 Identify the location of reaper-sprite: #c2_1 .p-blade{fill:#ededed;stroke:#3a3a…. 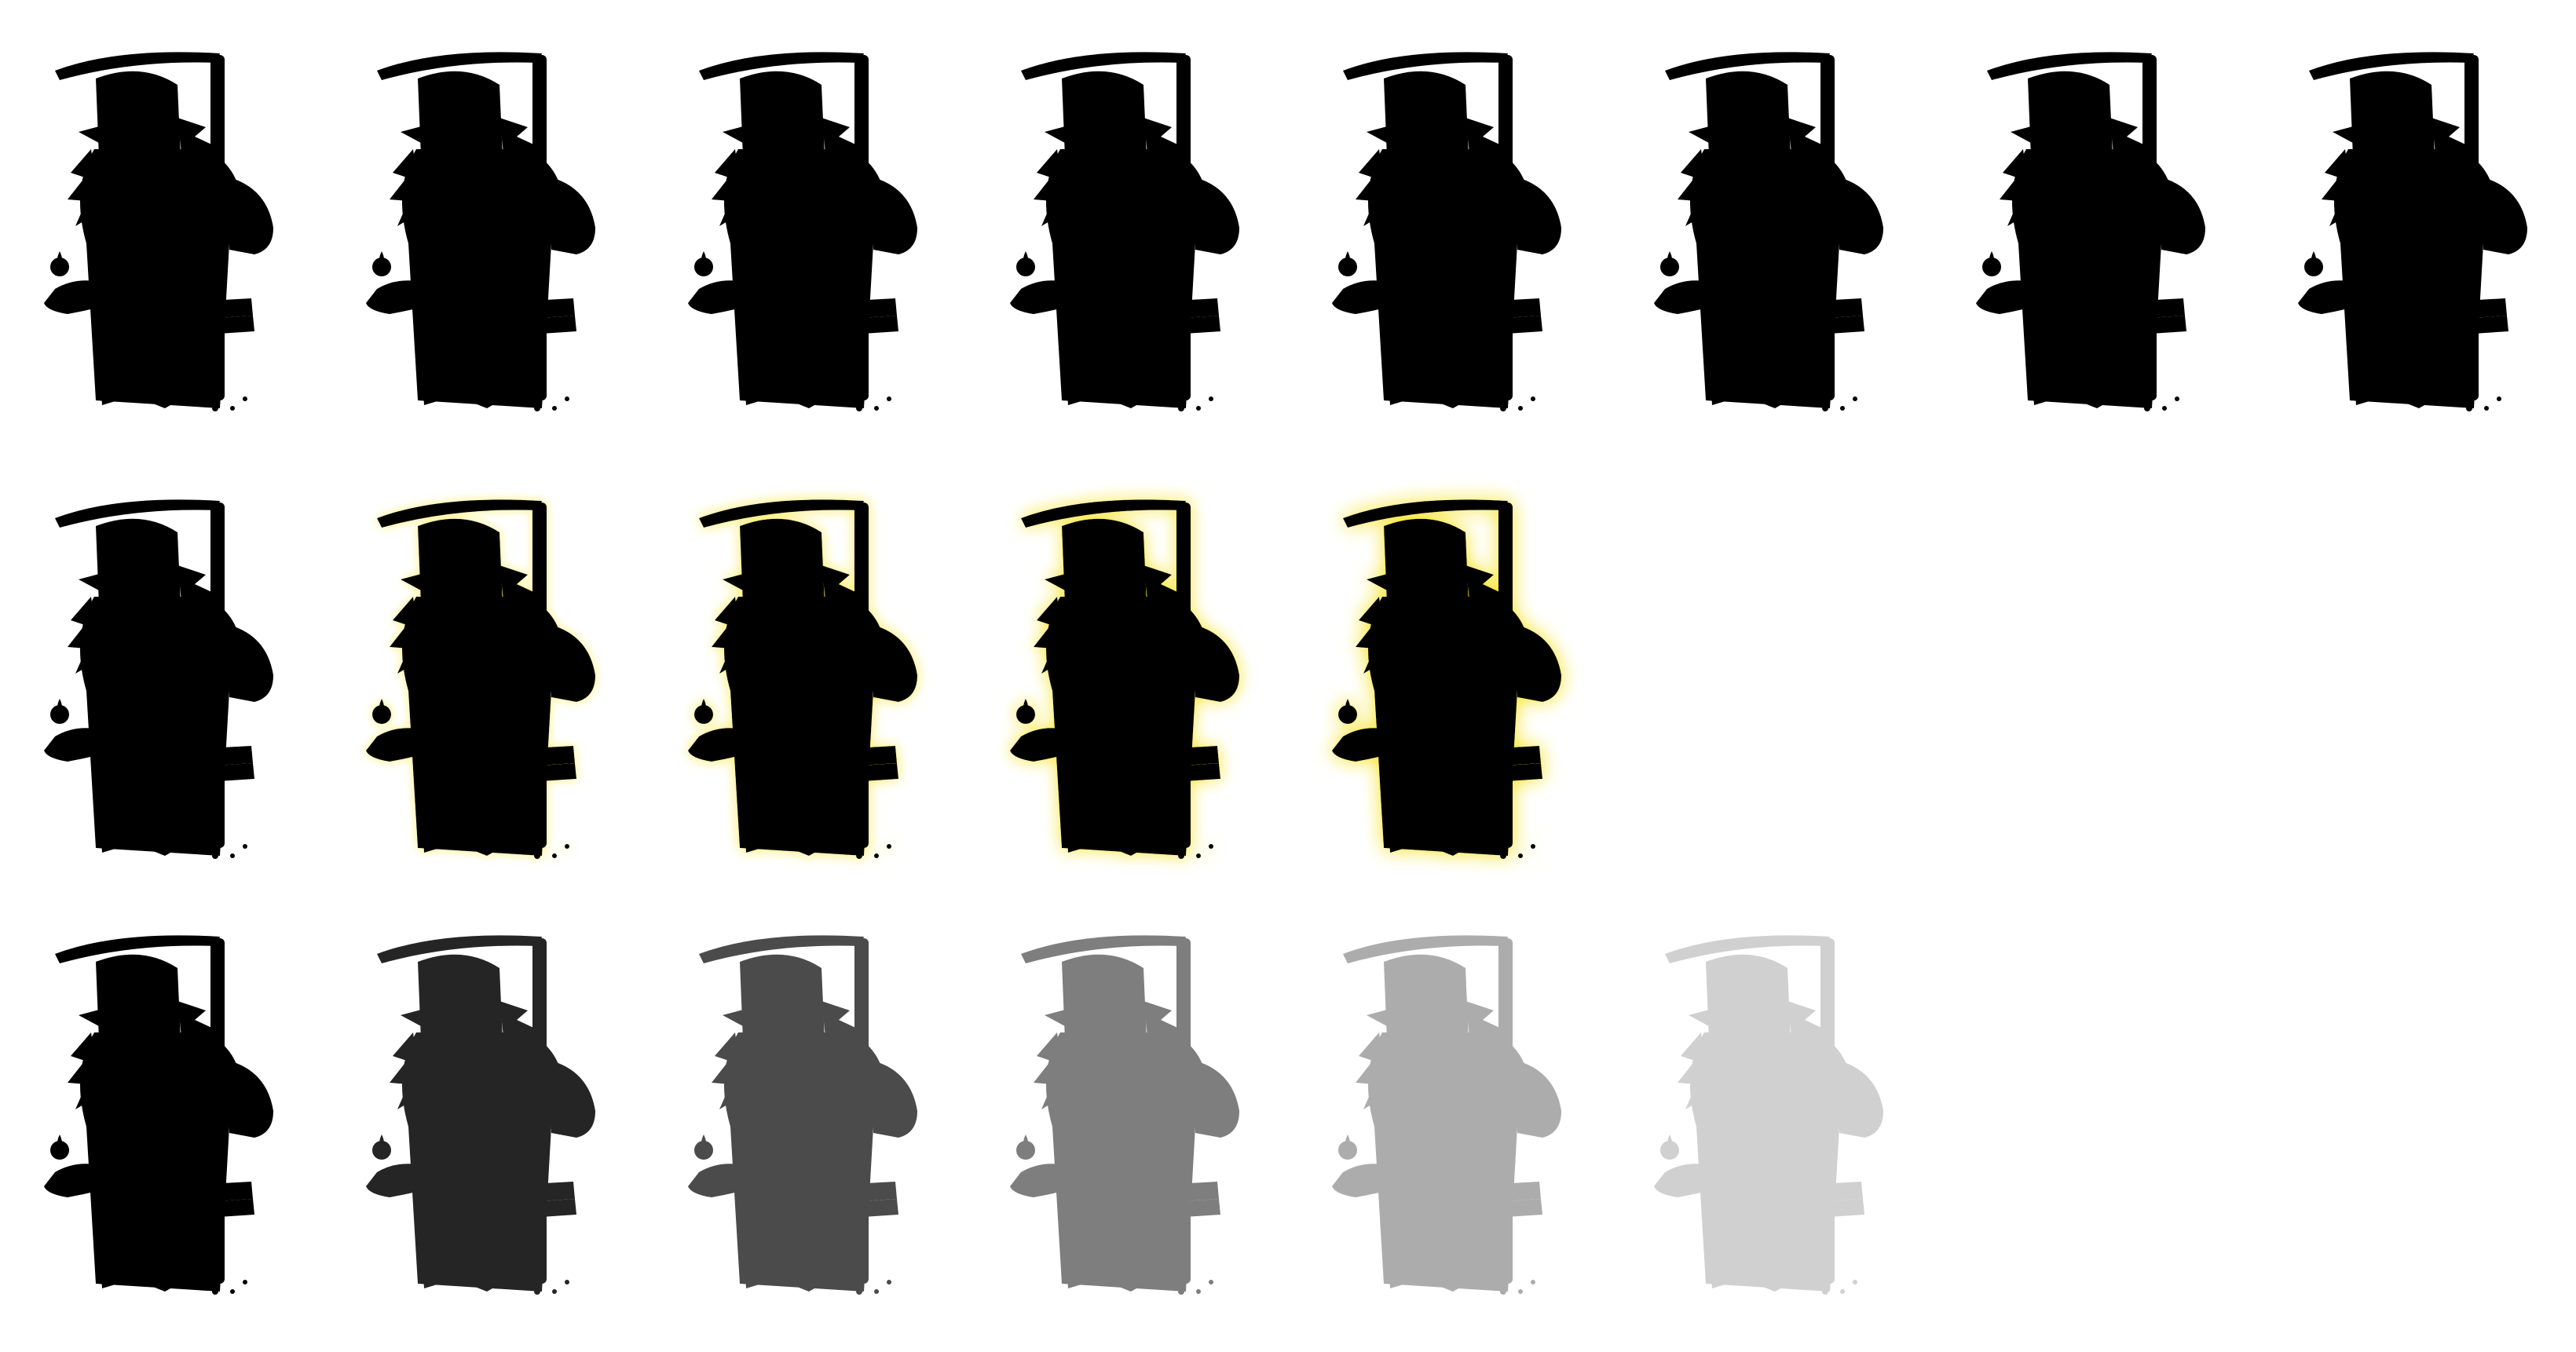
(481, 1115).